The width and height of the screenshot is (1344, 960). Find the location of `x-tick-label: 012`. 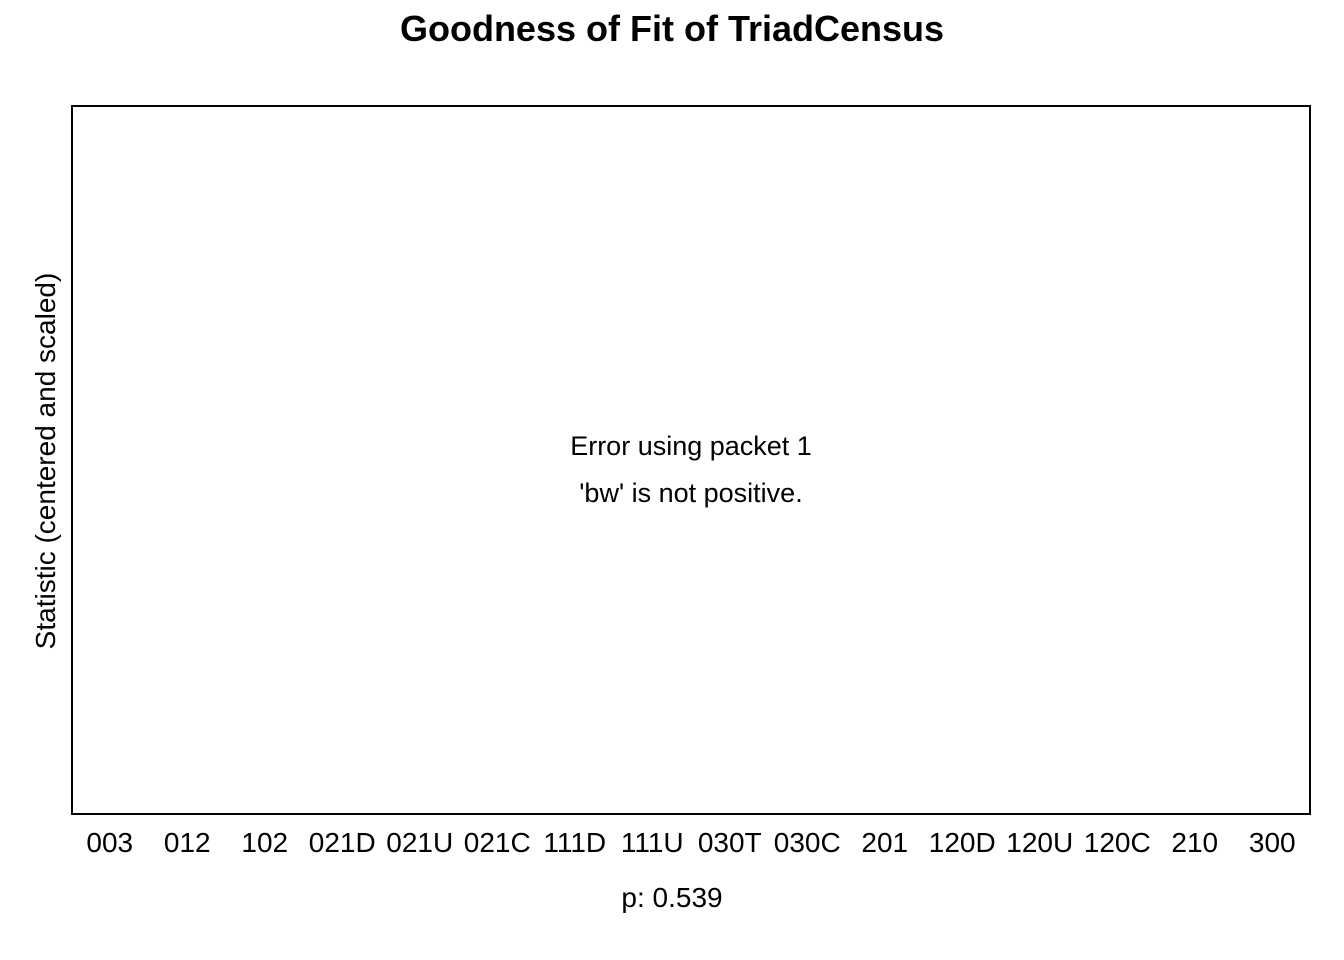

x-tick-label: 012 is located at coordinates (187, 842).